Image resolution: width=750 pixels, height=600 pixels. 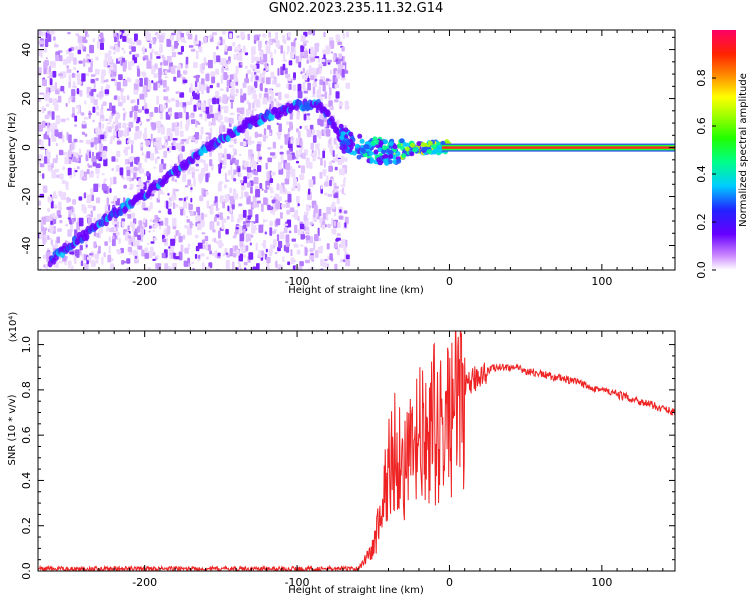 What do you see at coordinates (26, 481) in the screenshot?
I see `y-tick-label: 0.4` at bounding box center [26, 481].